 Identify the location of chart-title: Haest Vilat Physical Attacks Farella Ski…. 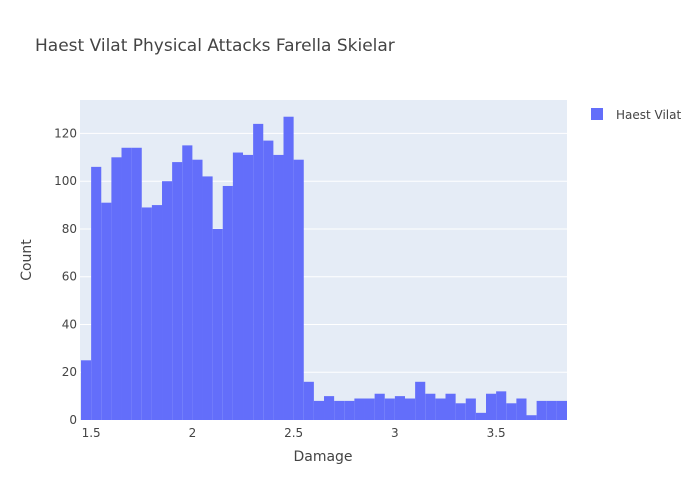
(215, 46).